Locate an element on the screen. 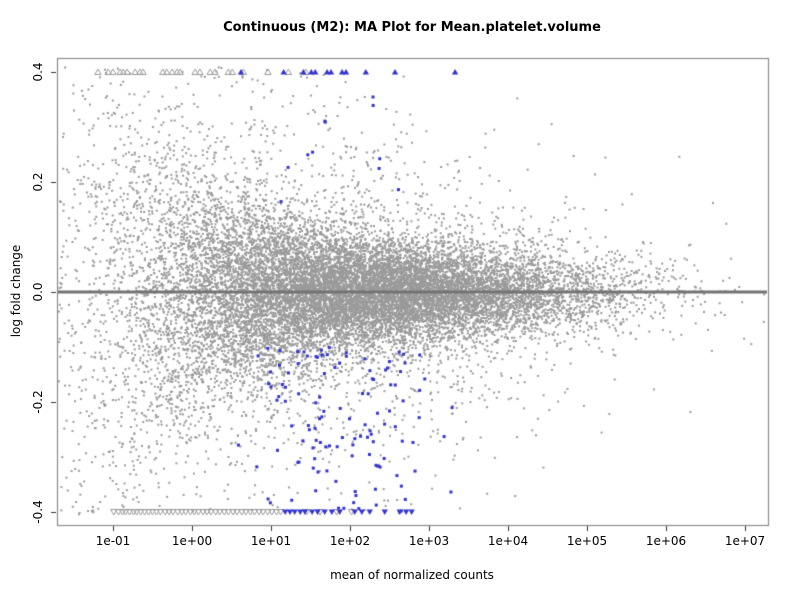 The height and width of the screenshot is (600, 800). x-tick-label: 1e-01 is located at coordinates (113, 541).